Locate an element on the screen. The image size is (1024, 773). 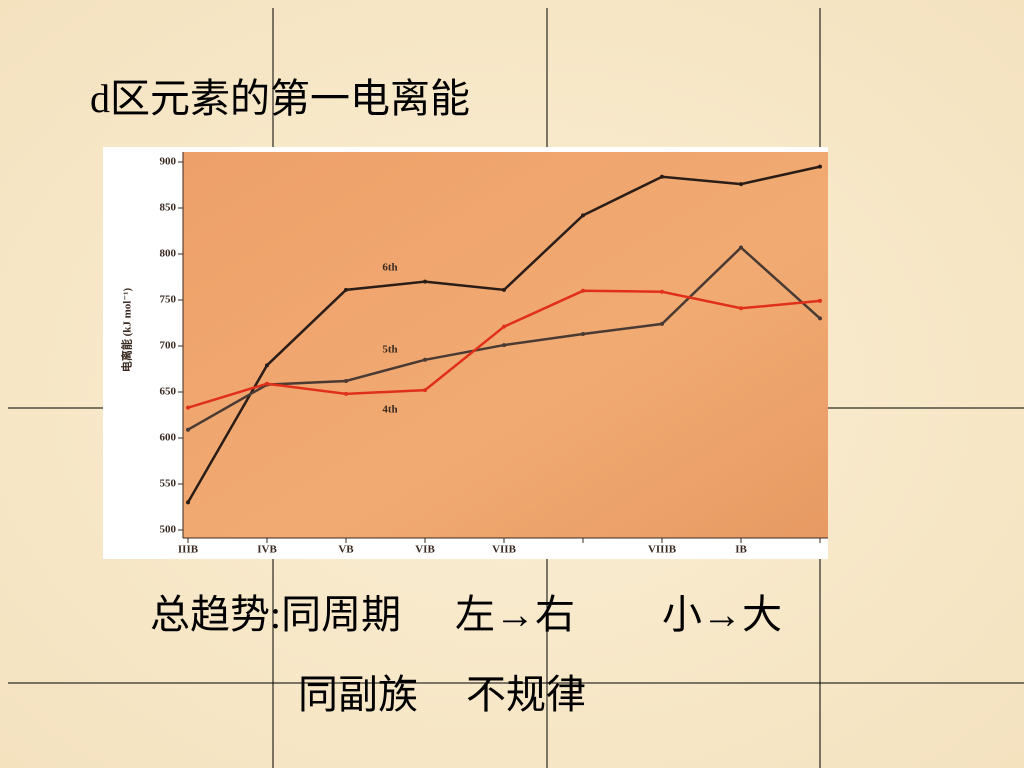
y-tick-label: 750 is located at coordinates (168, 300).